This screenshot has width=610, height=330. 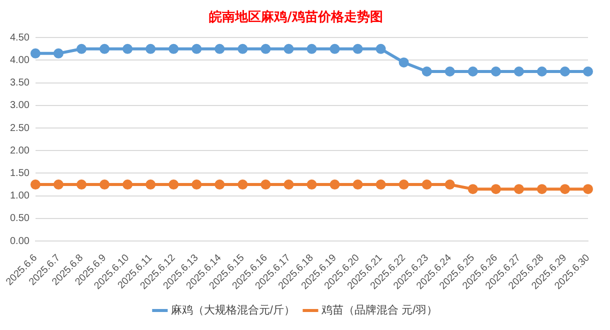 What do you see at coordinates (20, 196) in the screenshot?
I see `y-tick-label: 1.00` at bounding box center [20, 196].